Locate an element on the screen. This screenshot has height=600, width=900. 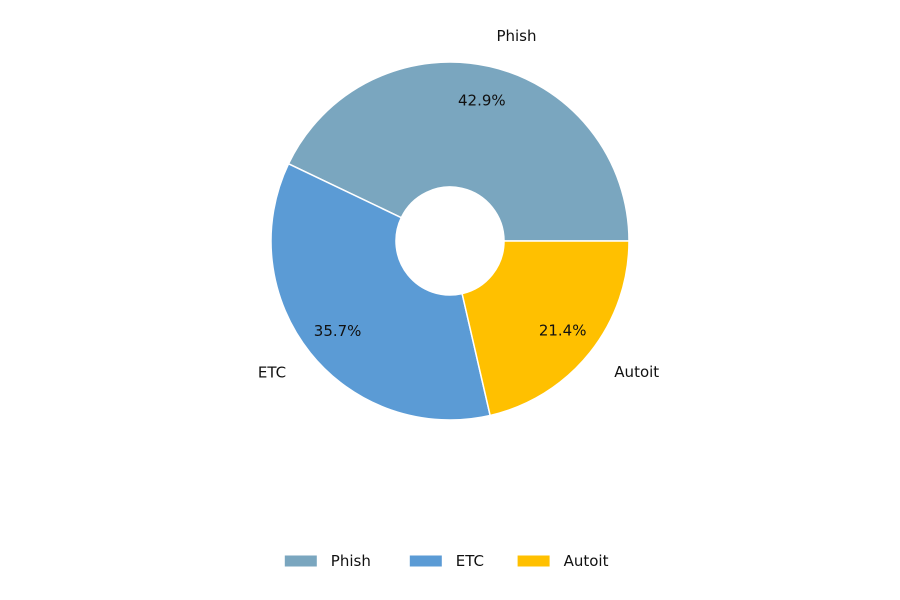
legend-swatch-etc is located at coordinates (425, 561).